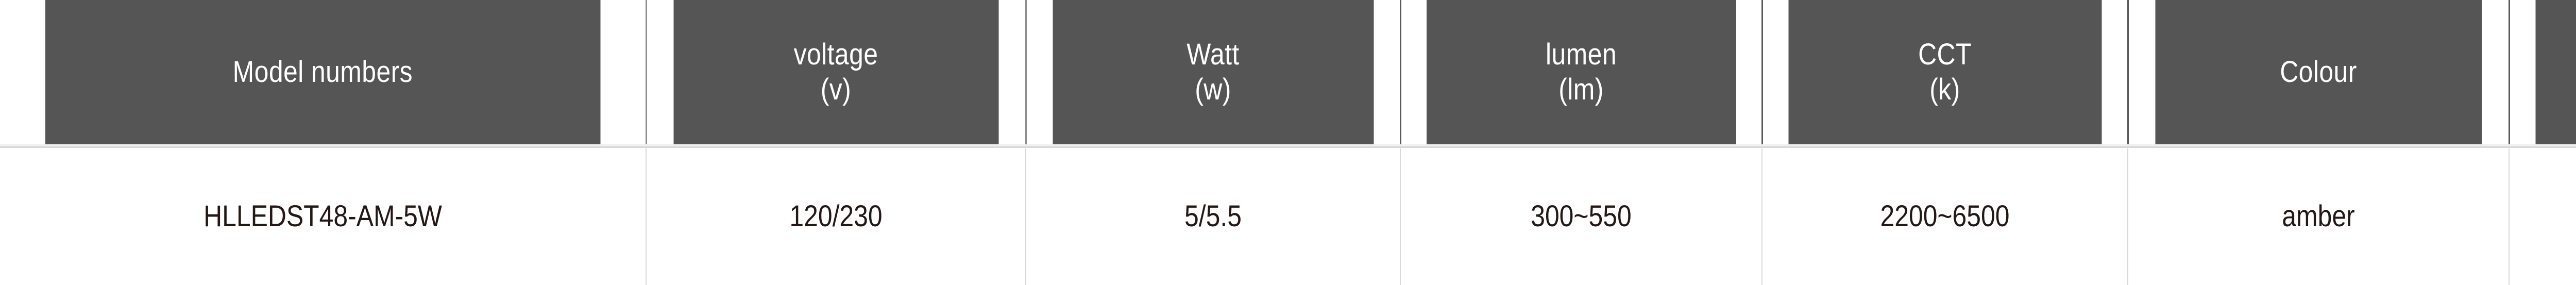 Image resolution: width=2576 pixels, height=285 pixels. Describe the element at coordinates (1945, 54) in the screenshot. I see `column-header-cct-line1: CCT` at that location.